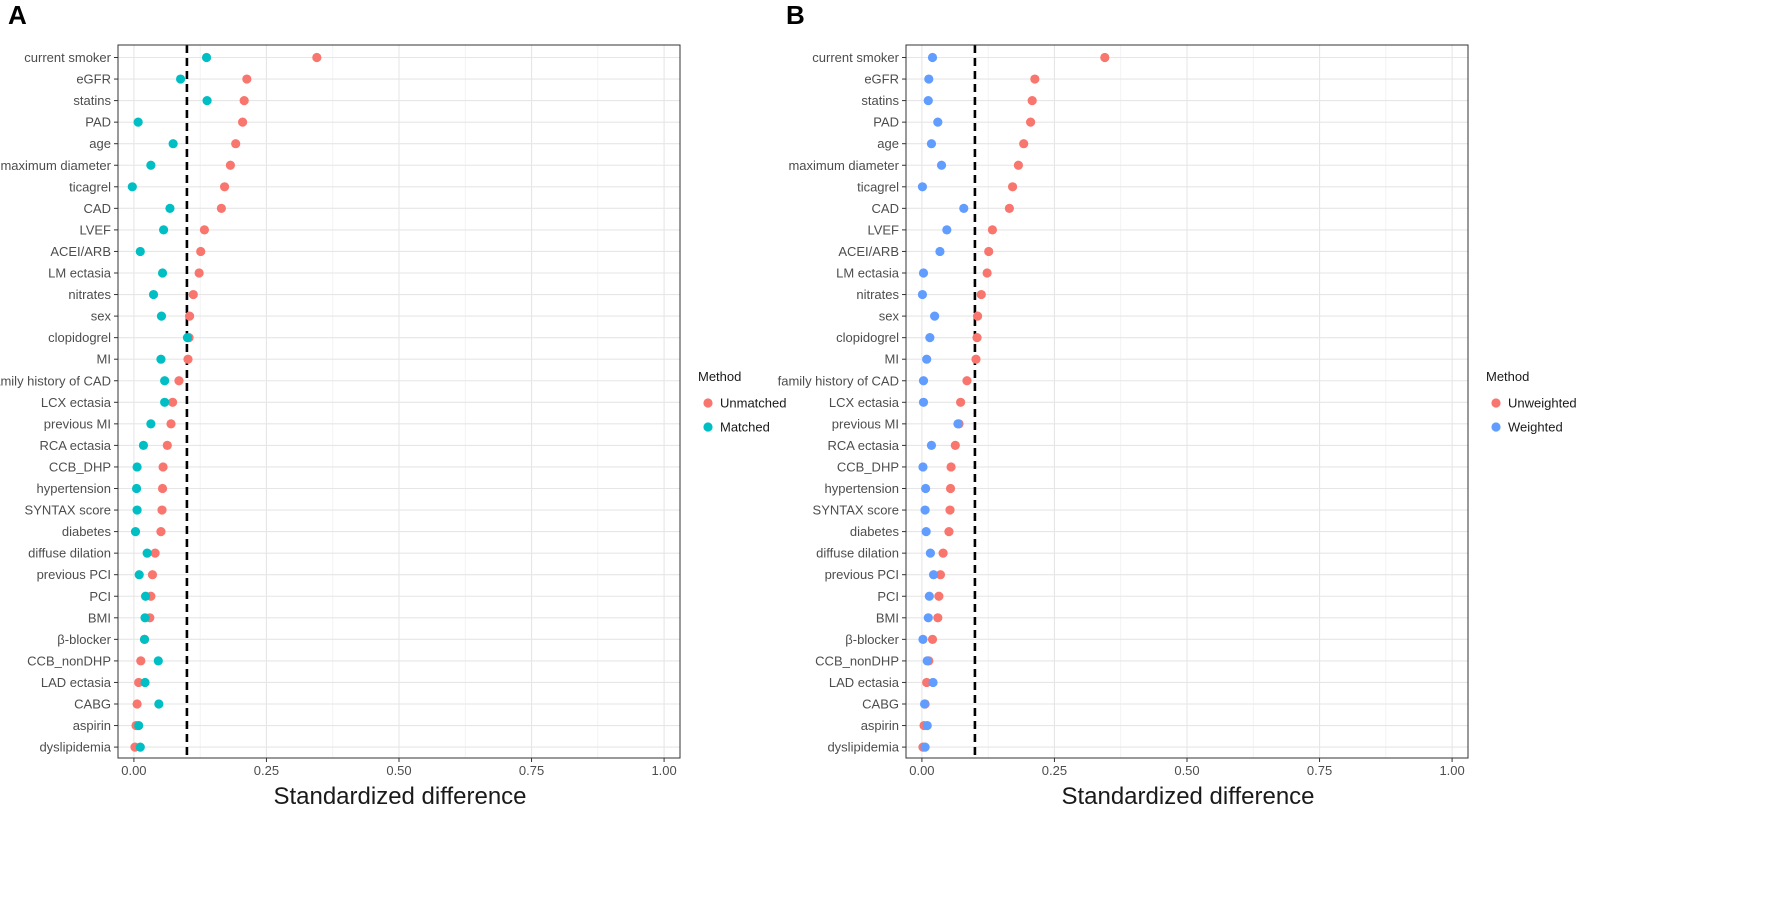  What do you see at coordinates (880, 725) in the screenshot?
I see `panel-b-y-tick-label: aspirin` at bounding box center [880, 725].